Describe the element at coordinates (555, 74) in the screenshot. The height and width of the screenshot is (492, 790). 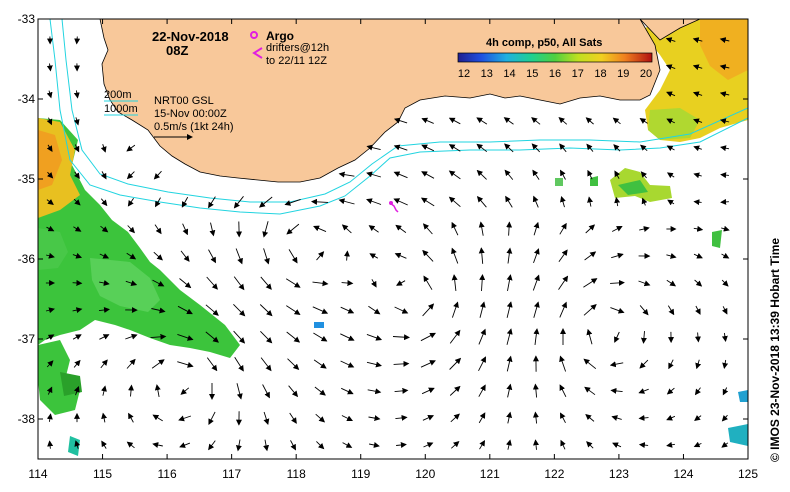
I see `colorbar-tick-label: 16` at that location.